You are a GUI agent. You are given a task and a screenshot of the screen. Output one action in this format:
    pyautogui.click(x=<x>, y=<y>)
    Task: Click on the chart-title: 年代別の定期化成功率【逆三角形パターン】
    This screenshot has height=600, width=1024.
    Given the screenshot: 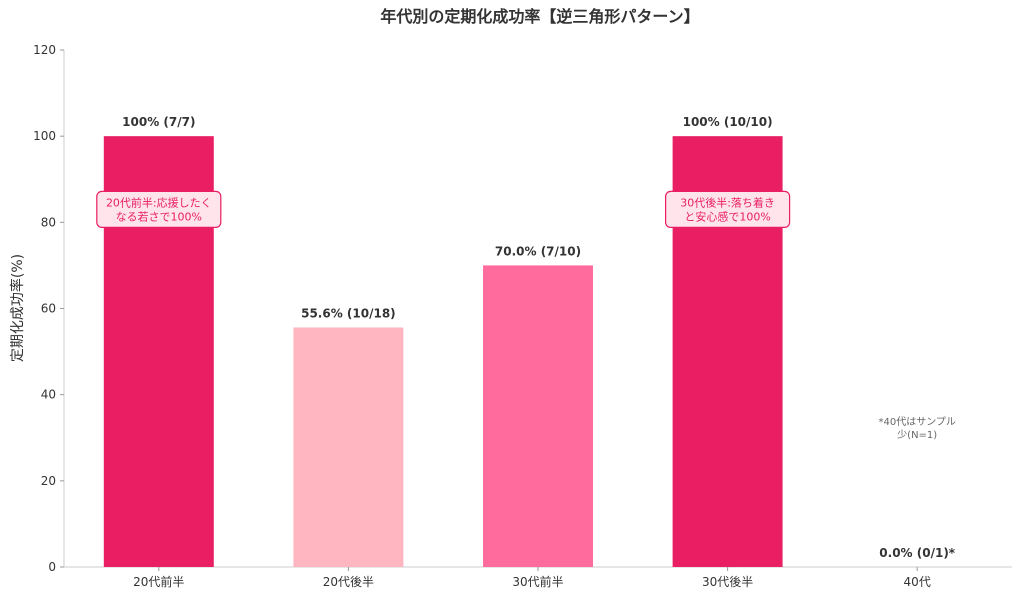 What is the action you would take?
    pyautogui.click(x=539, y=16)
    